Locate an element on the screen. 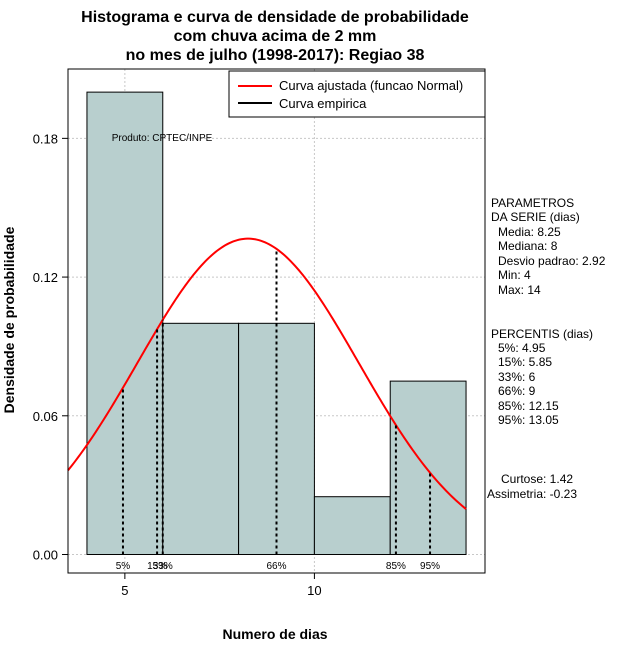 The width and height of the screenshot is (640, 660). legend-box is located at coordinates (357, 94).